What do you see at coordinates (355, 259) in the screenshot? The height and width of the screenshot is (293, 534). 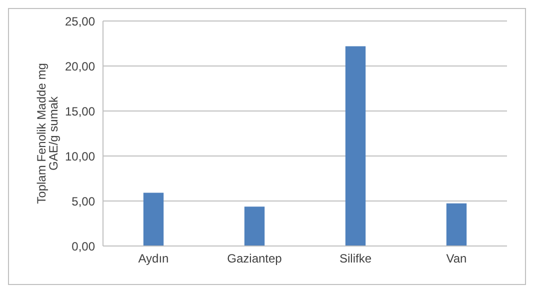 I see `x-tick-label: Silifke` at bounding box center [355, 259].